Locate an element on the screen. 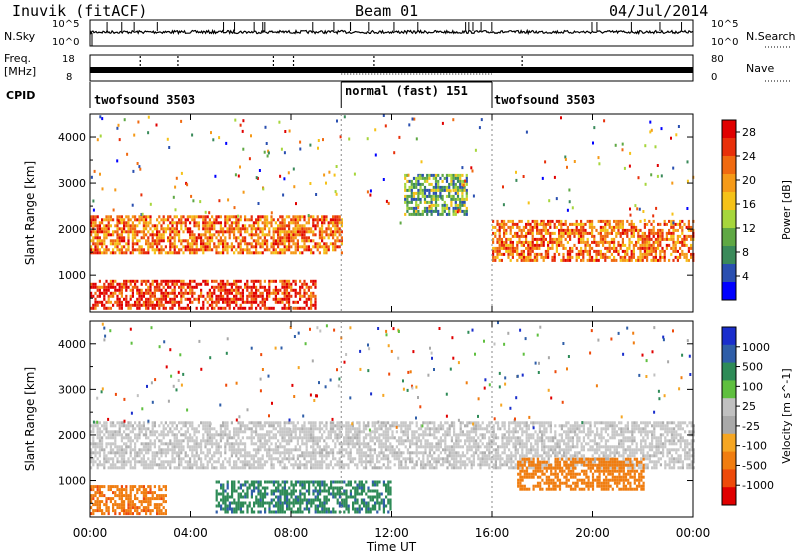  x-axis-label: Time UT is located at coordinates (391, 547).